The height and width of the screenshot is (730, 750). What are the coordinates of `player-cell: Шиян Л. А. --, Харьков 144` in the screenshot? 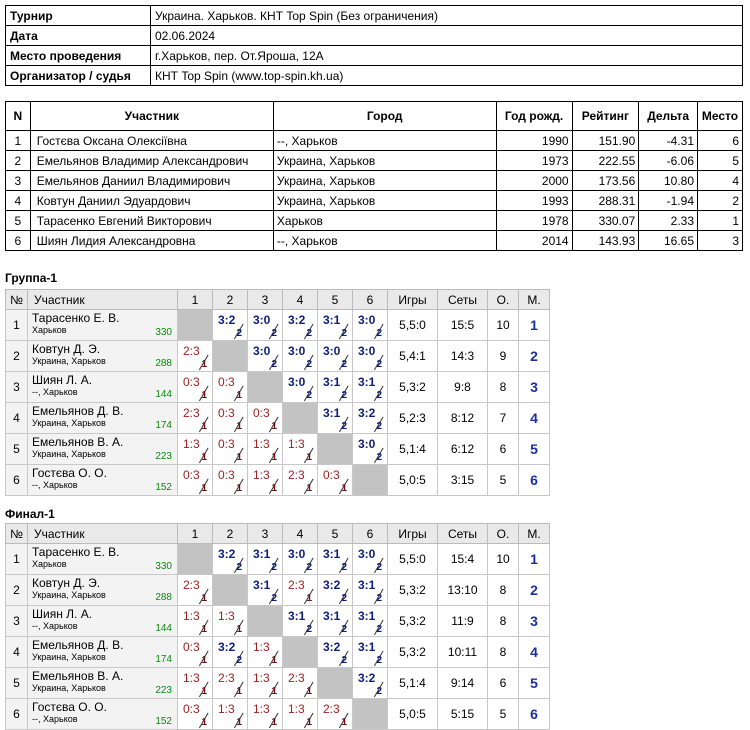 It's located at (102, 387).